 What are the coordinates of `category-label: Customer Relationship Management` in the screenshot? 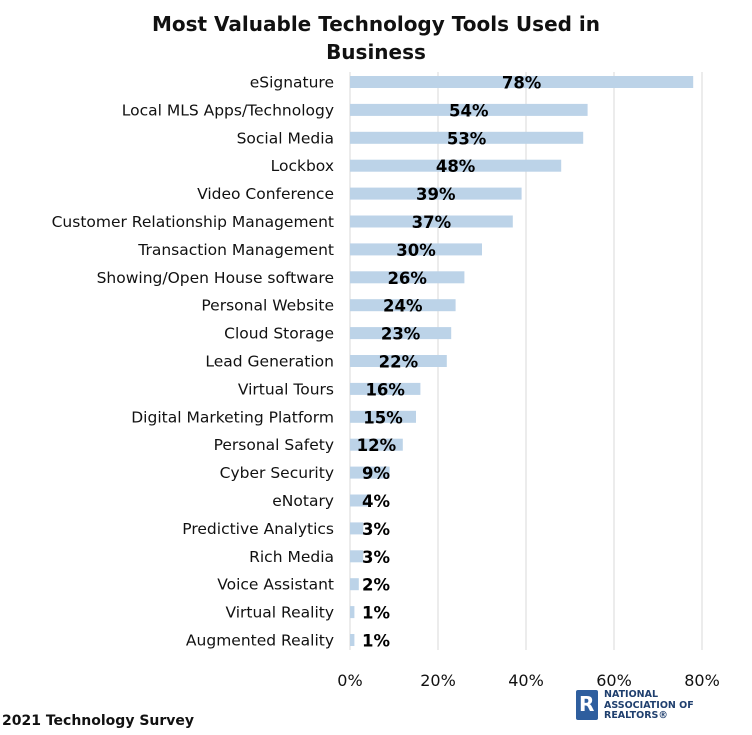 It's located at (193, 222).